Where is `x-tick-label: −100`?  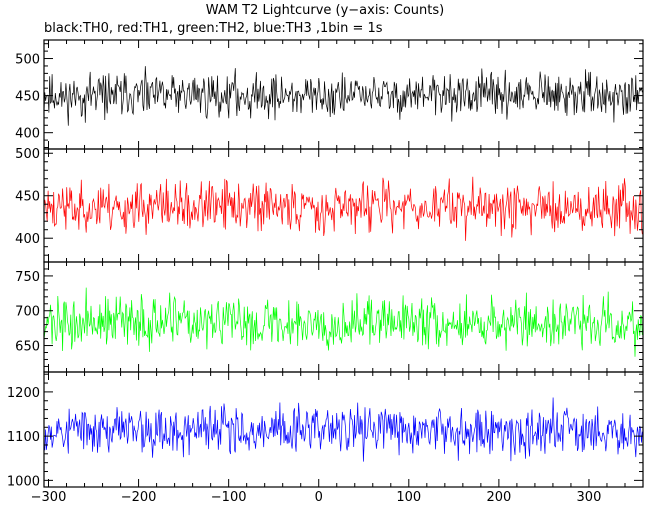 x-tick-label: −100 is located at coordinates (229, 497).